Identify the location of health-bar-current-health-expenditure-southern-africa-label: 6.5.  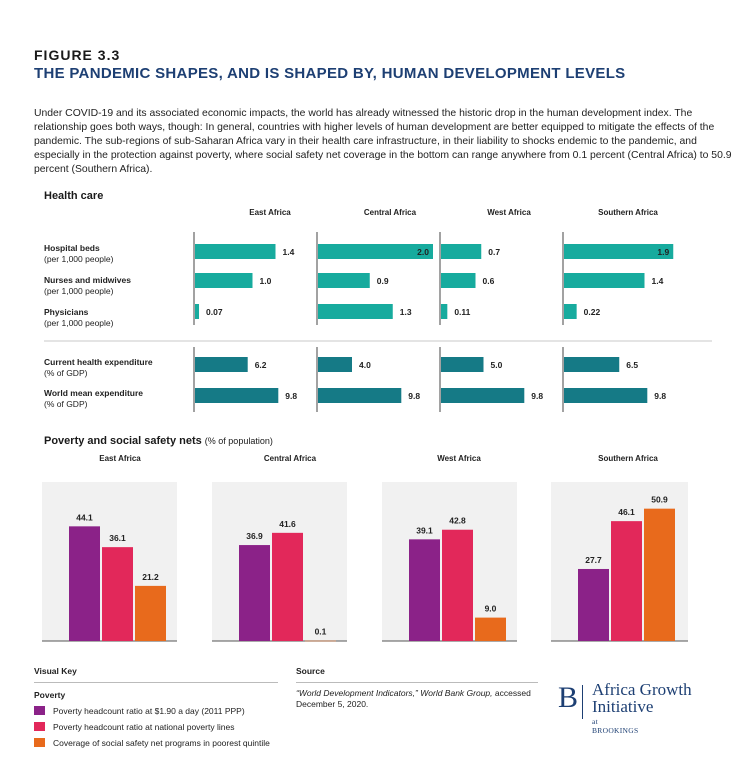
(632, 365).